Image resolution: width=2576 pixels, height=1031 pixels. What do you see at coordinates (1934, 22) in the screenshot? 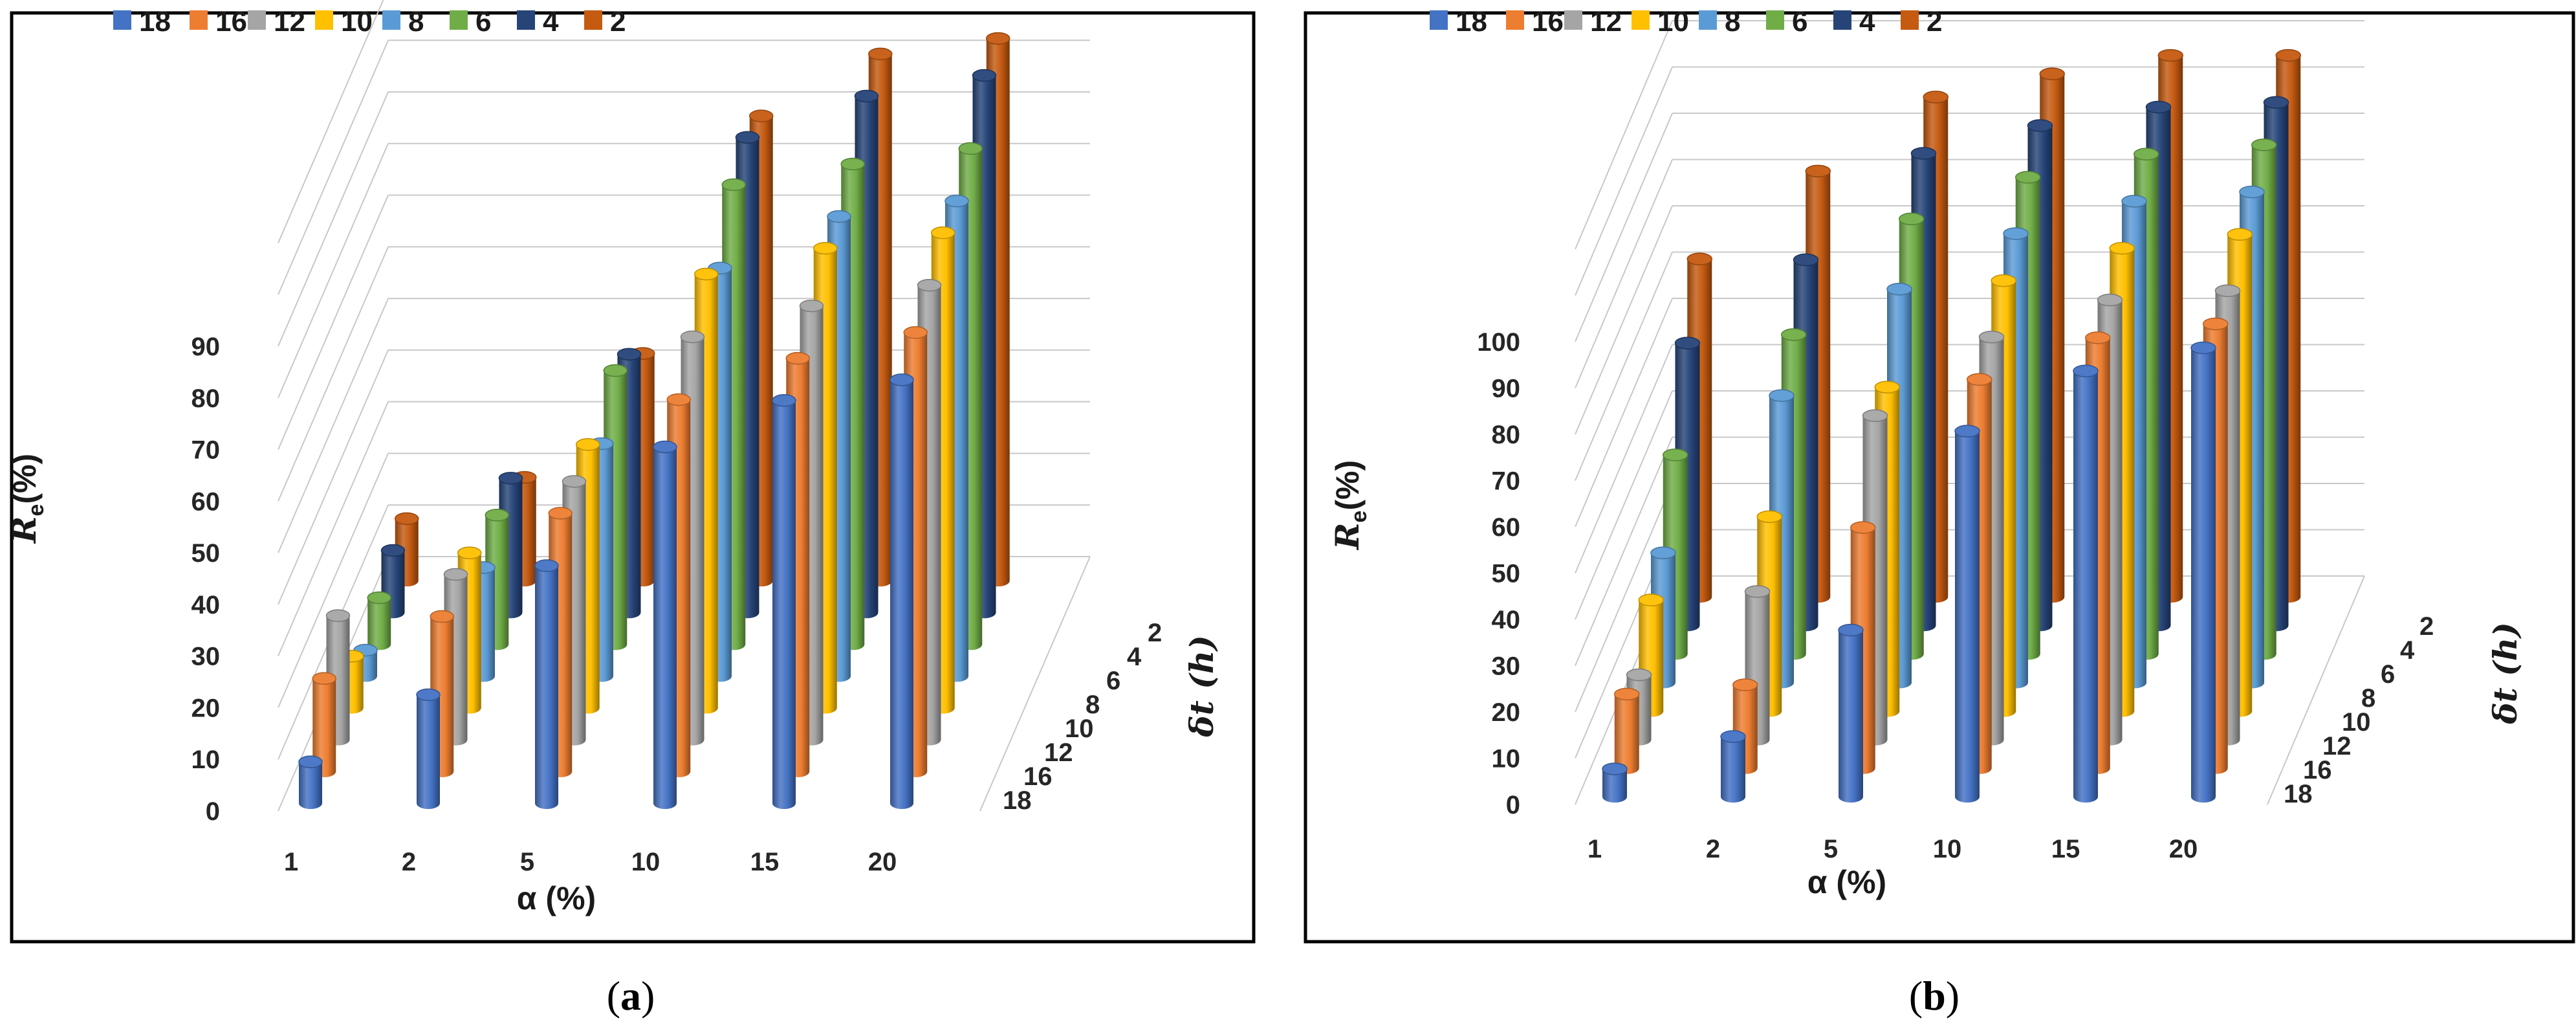
I see `legend-label: 2` at bounding box center [1934, 22].